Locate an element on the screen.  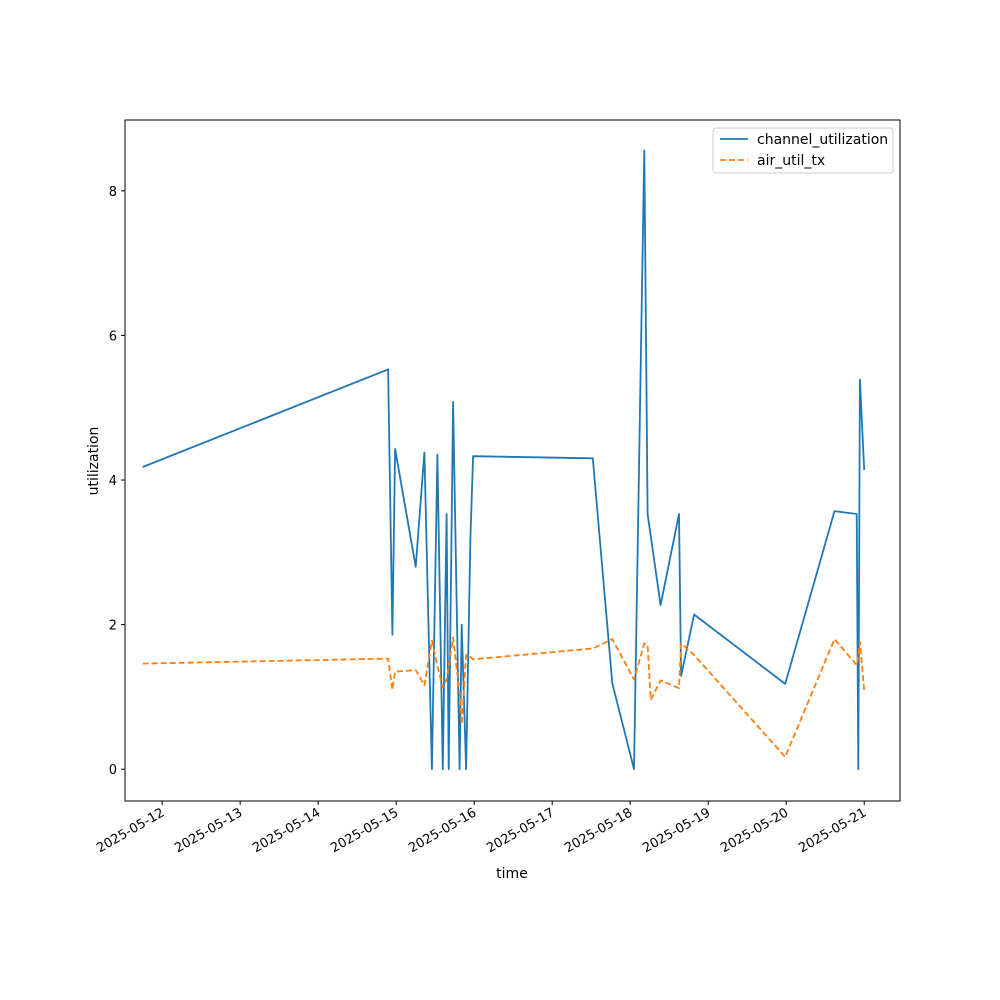
series-line-air-util-tx is located at coordinates (504, 697).